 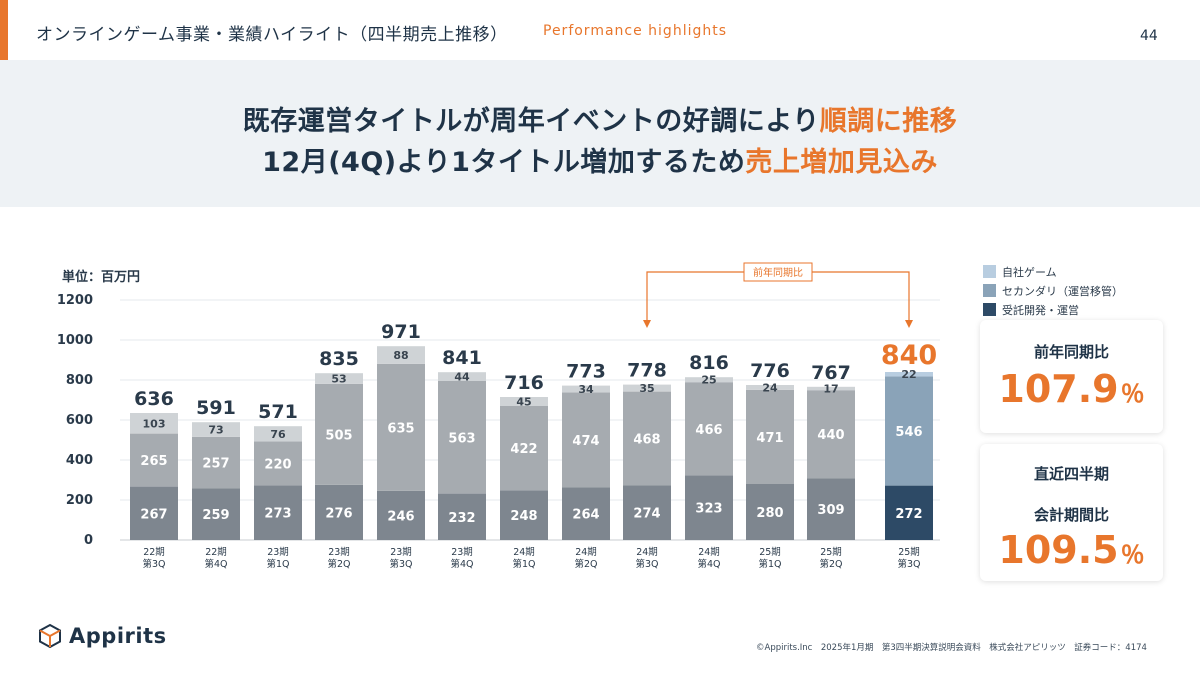 I want to click on data-label-secondary: 466, so click(x=708, y=430).